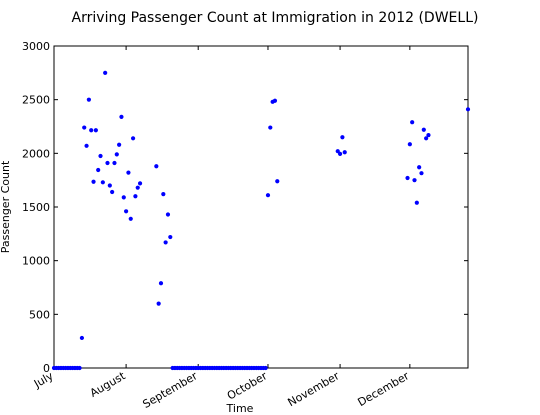 This screenshot has width=540, height=415. What do you see at coordinates (108, 384) in the screenshot?
I see `x-tick-label: August` at bounding box center [108, 384].